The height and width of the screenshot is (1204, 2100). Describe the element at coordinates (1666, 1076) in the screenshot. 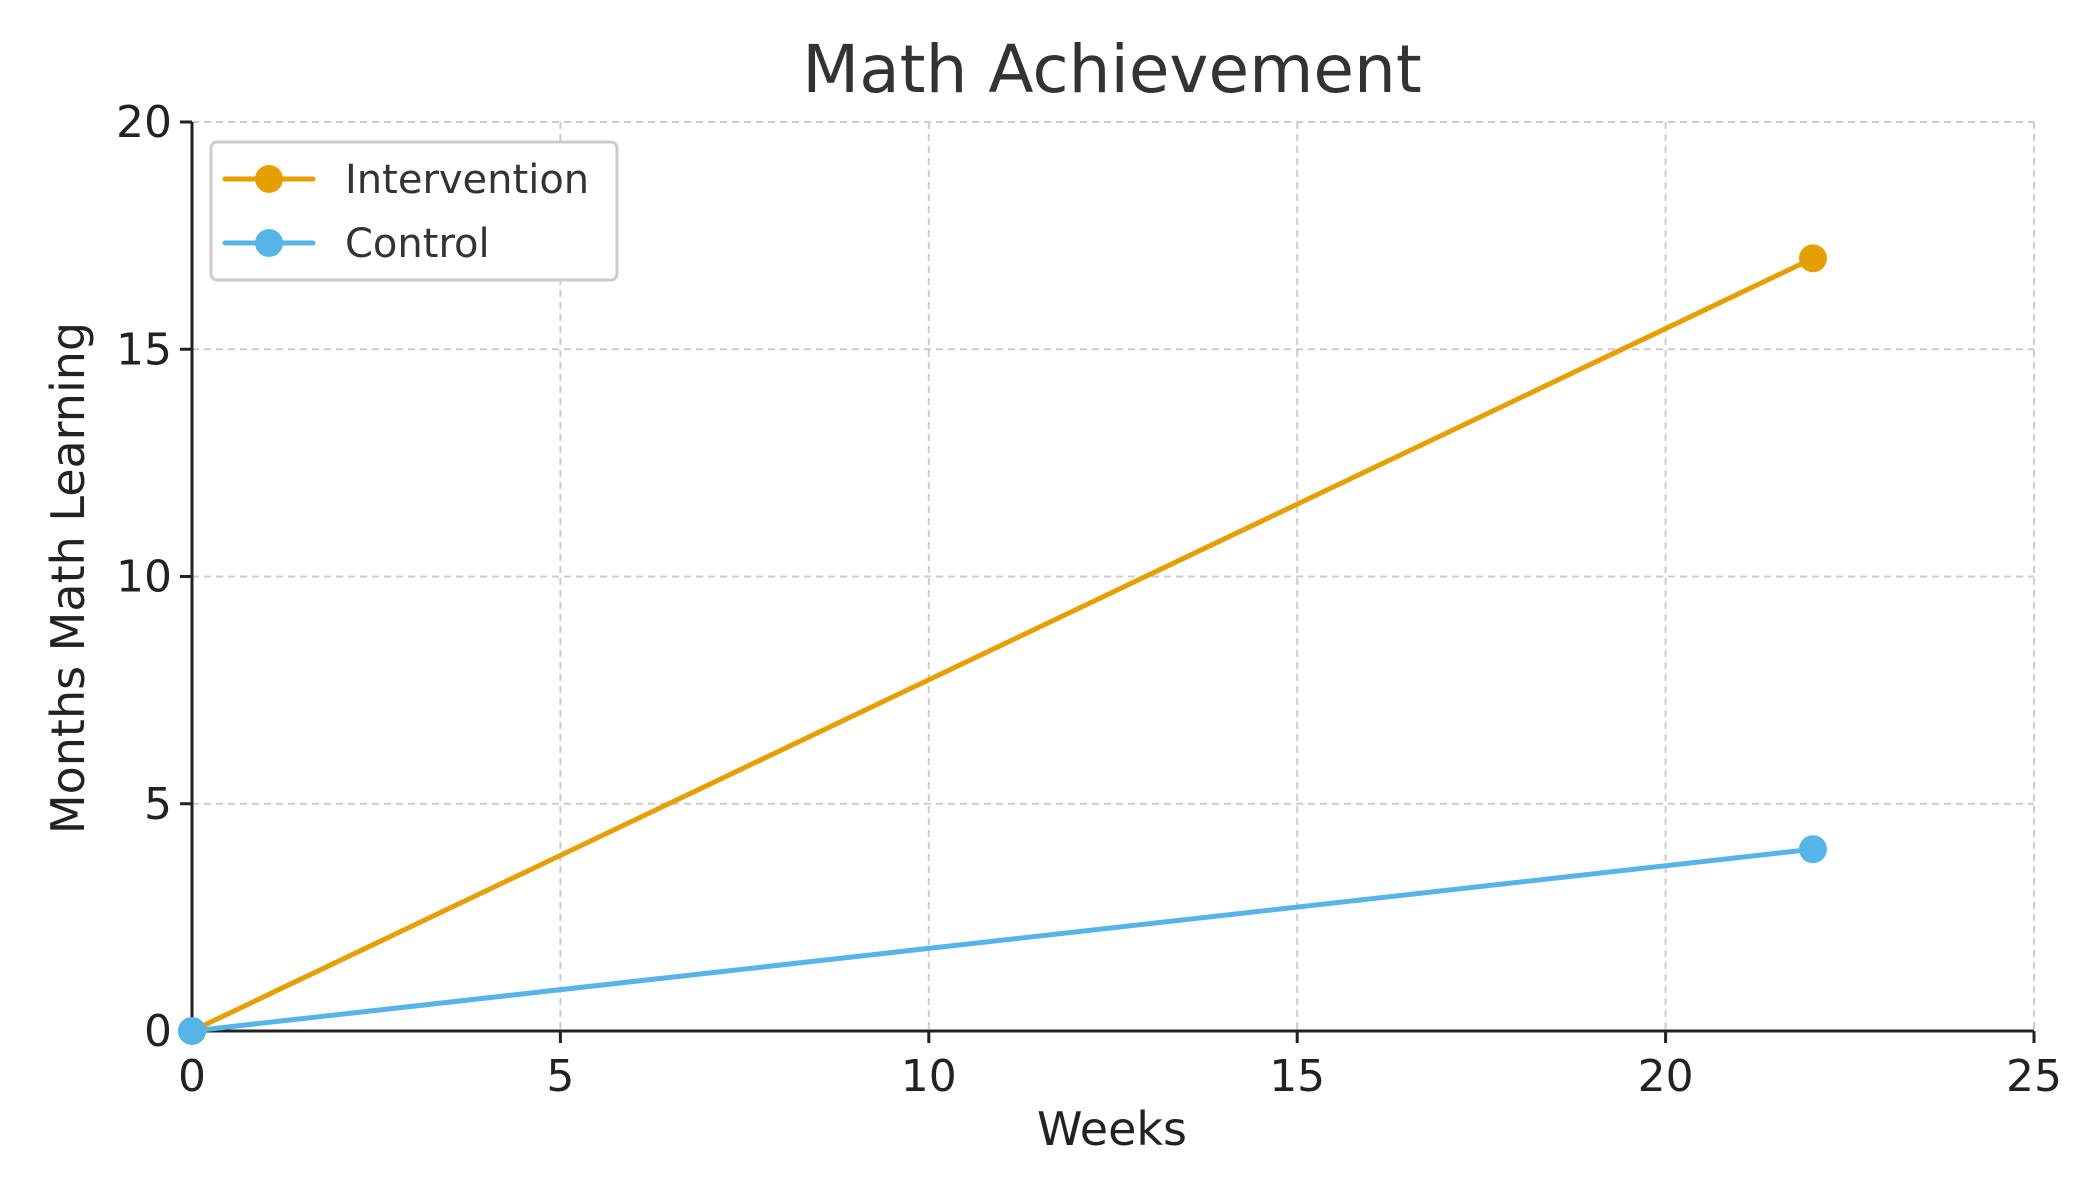

I see `x-tick-label: 20` at that location.